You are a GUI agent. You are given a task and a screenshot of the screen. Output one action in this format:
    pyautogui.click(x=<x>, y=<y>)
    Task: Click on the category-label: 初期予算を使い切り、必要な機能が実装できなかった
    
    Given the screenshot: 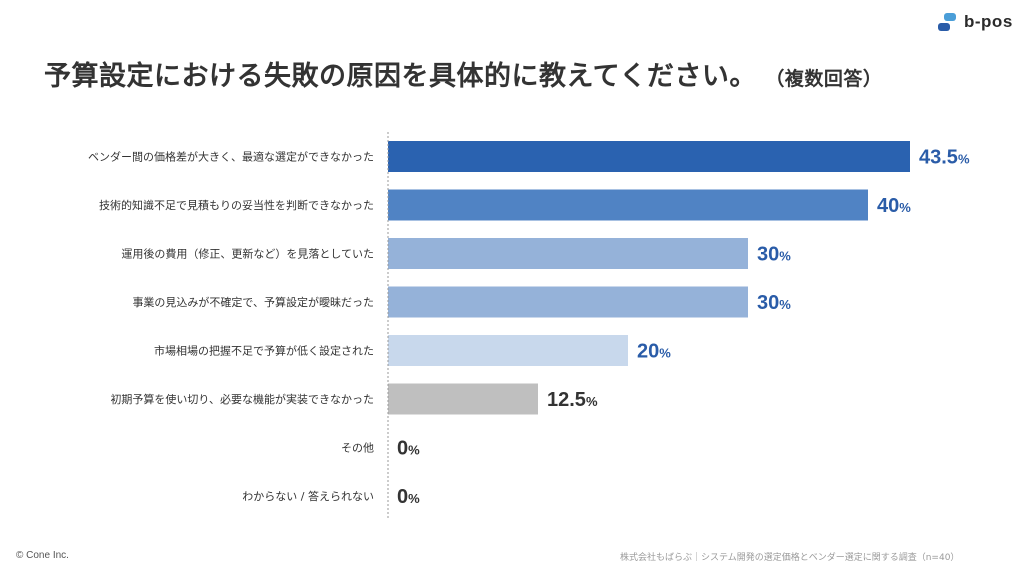 What is the action you would take?
    pyautogui.click(x=242, y=399)
    